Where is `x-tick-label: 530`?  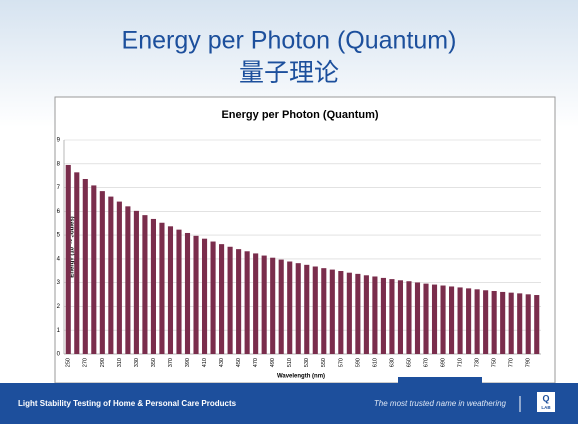 x-tick-label: 530 is located at coordinates (307, 362).